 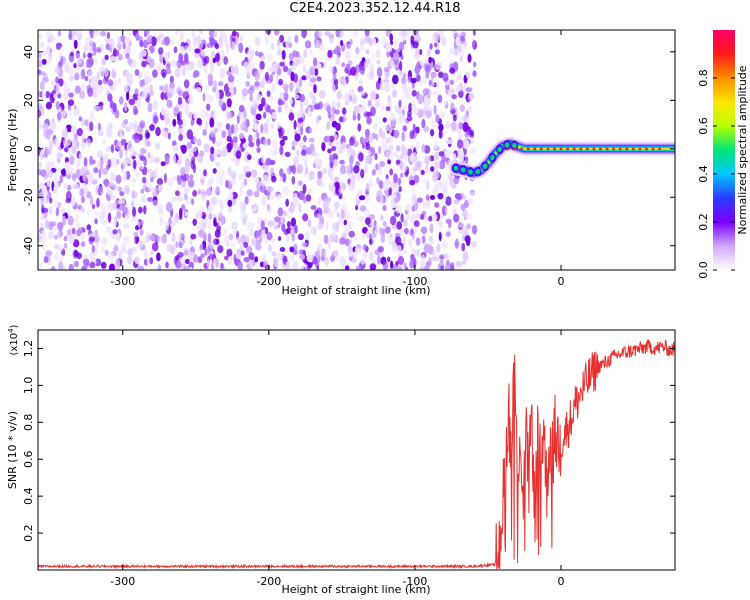 What do you see at coordinates (703, 78) in the screenshot?
I see `colorbar-tick-label: 0.8` at bounding box center [703, 78].